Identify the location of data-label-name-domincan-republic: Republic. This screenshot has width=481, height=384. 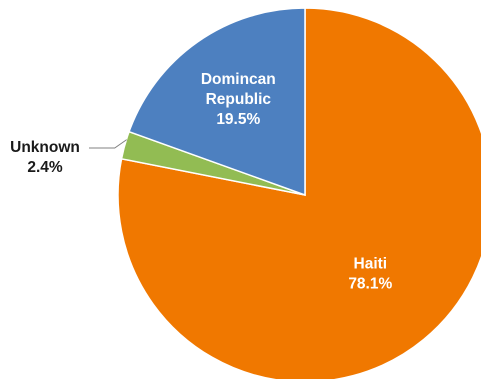
(239, 99).